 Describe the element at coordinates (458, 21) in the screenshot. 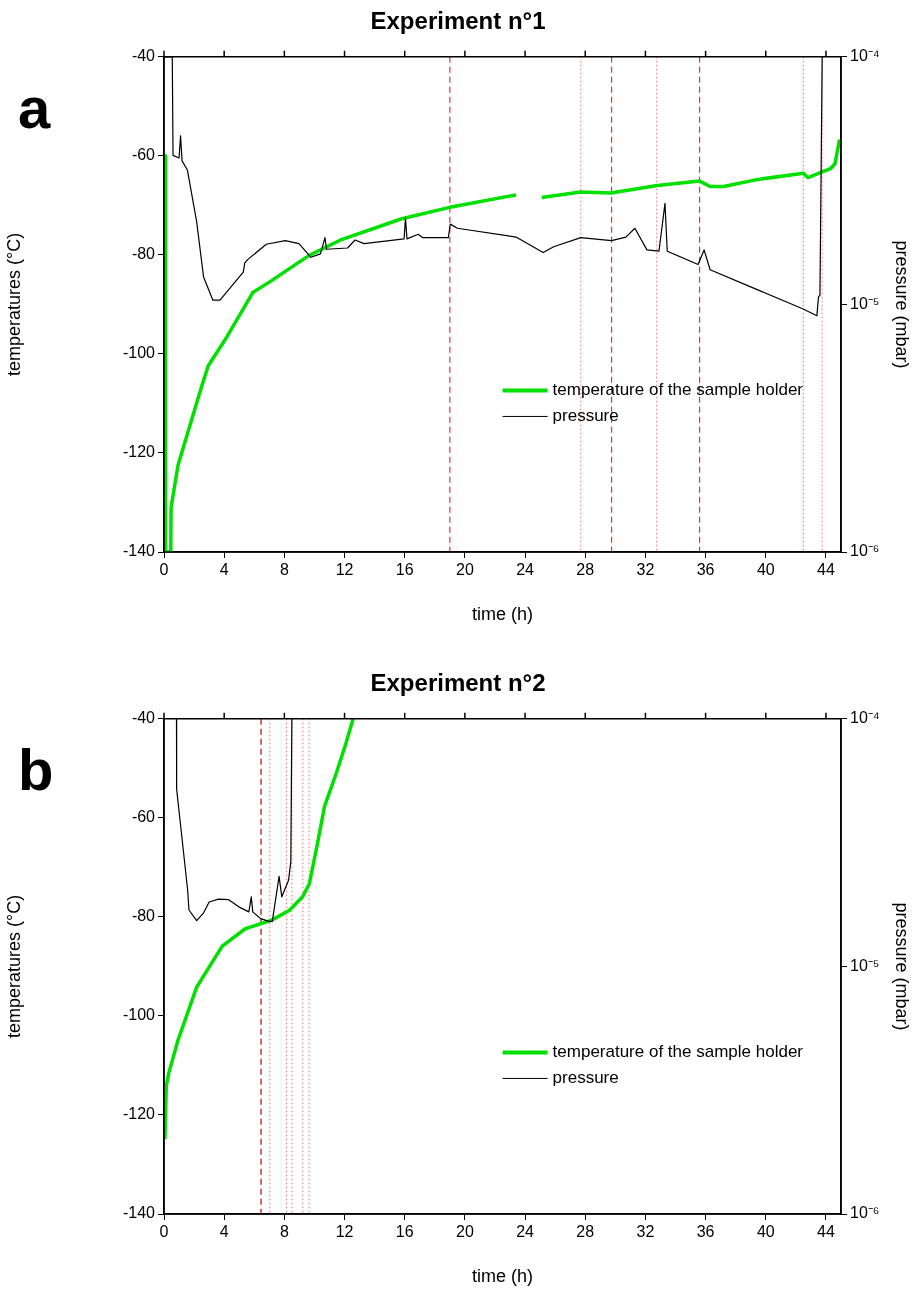

I see `chart-title: Experiment n°1` at that location.